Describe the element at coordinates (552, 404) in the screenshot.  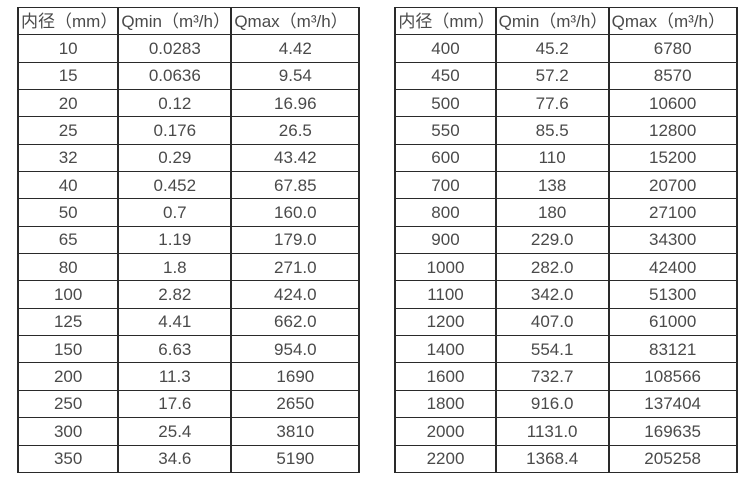
I see `table-cell: 916.0` at that location.